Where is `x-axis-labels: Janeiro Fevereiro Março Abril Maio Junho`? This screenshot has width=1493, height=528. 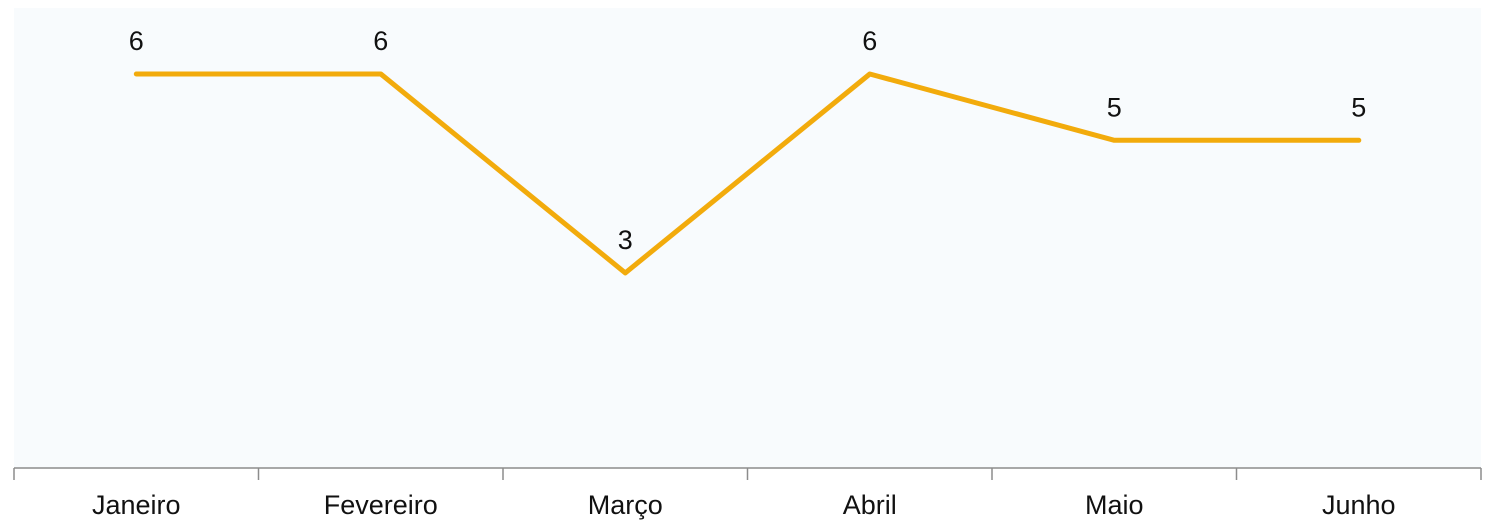
x-axis-labels: Janeiro Fevereiro Março Abril Maio Junho is located at coordinates (744, 505).